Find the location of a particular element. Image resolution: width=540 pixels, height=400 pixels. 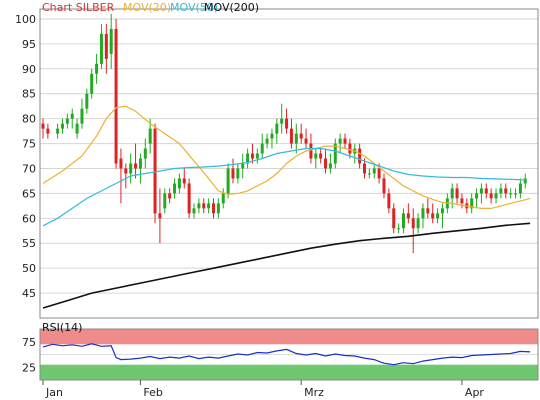

price-y-axis: 100 95 90 85 80 75 70 65 60 55 50 45 is located at coordinates (25, 156).